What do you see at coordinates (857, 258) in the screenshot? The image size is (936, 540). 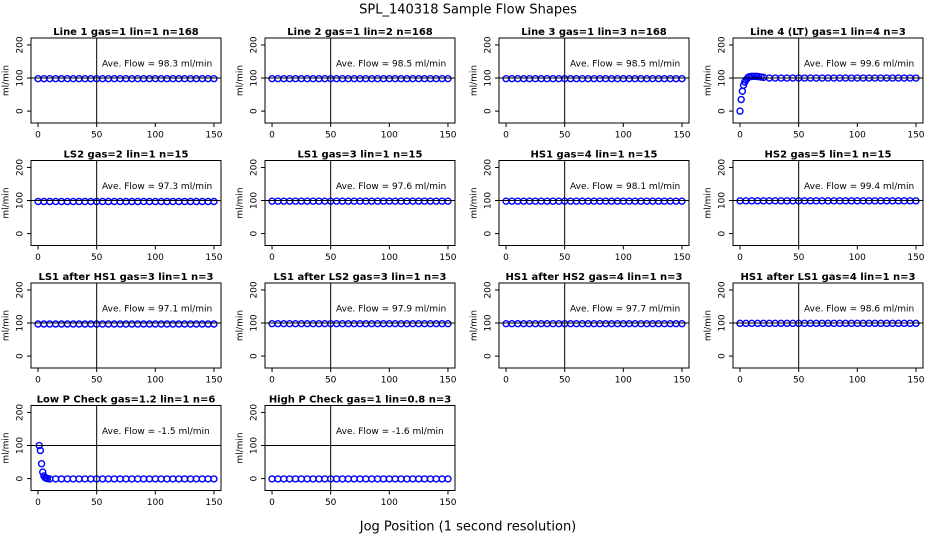 I see `x-tick-label: 100` at bounding box center [857, 258].